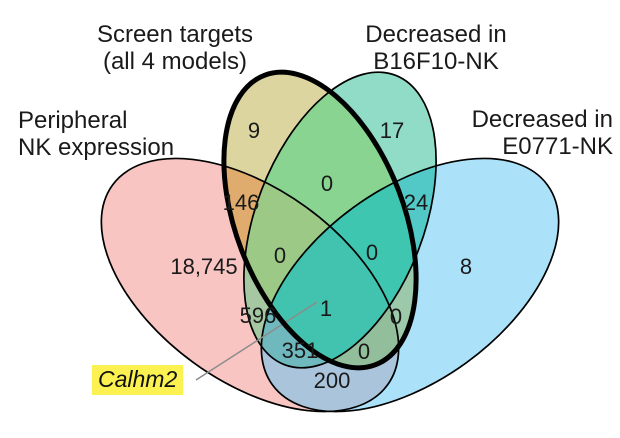 This screenshot has width=620, height=438. I want to click on set-label-peripheral-nk: Peripheral NK expression, so click(96, 134).